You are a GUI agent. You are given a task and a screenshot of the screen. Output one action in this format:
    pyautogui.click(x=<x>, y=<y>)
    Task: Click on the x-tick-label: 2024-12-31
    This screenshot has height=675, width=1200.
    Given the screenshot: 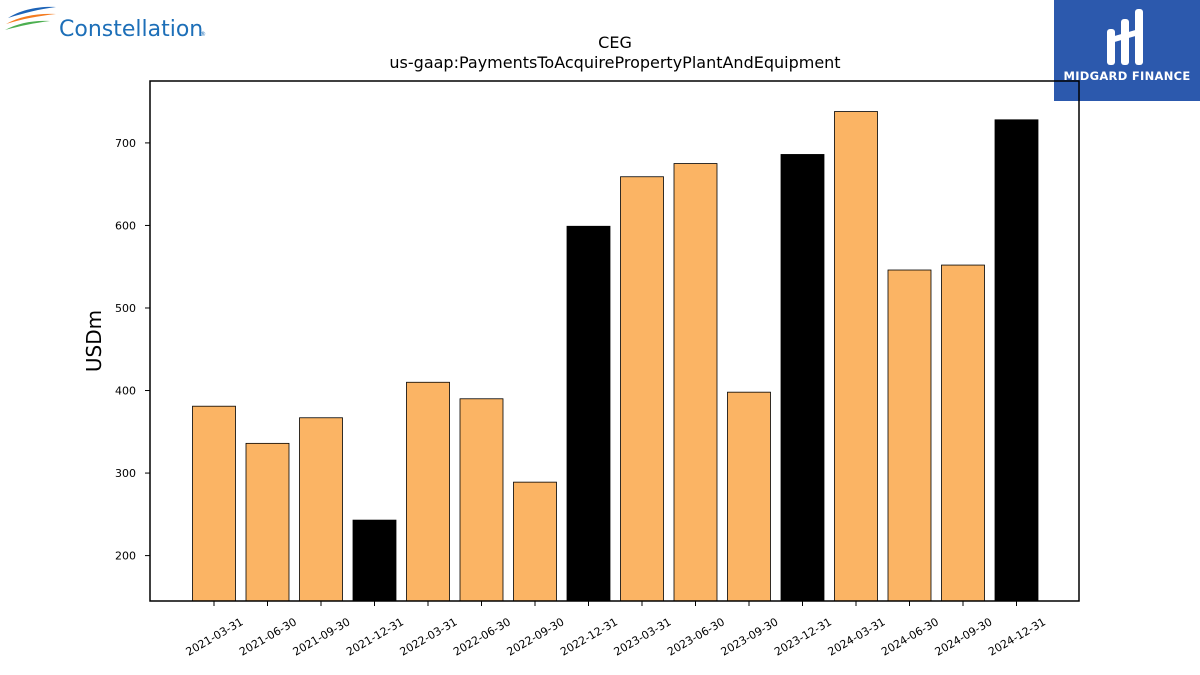 What is the action you would take?
    pyautogui.click(x=1017, y=636)
    